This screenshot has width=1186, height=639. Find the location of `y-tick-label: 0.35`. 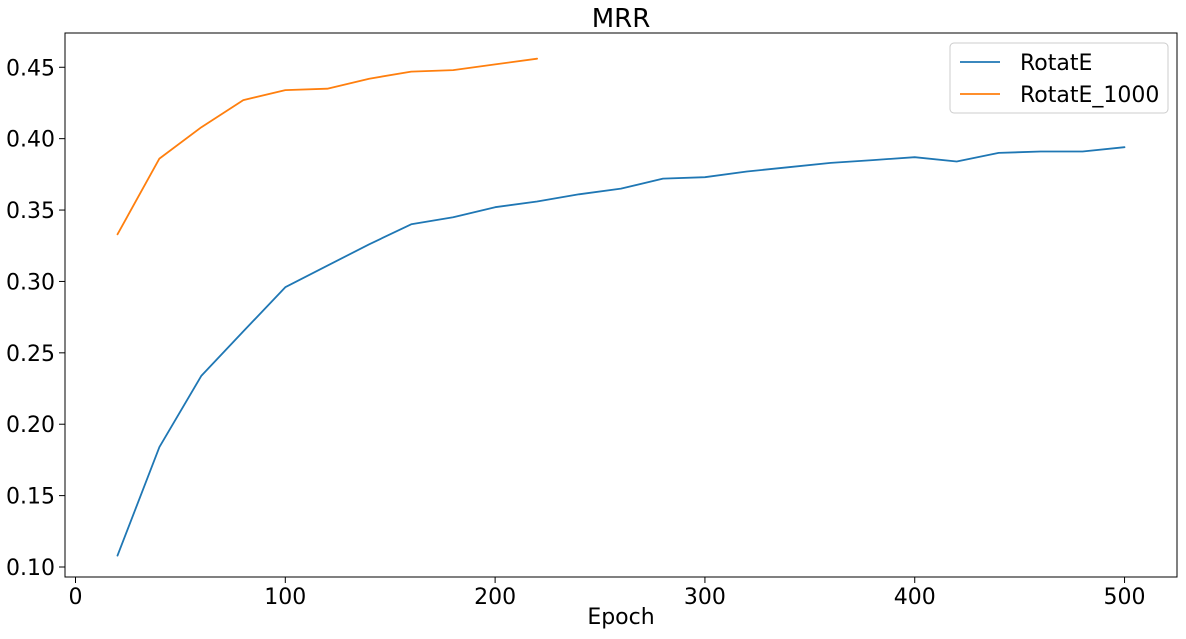

y-tick-label: 0.35 is located at coordinates (30, 211).